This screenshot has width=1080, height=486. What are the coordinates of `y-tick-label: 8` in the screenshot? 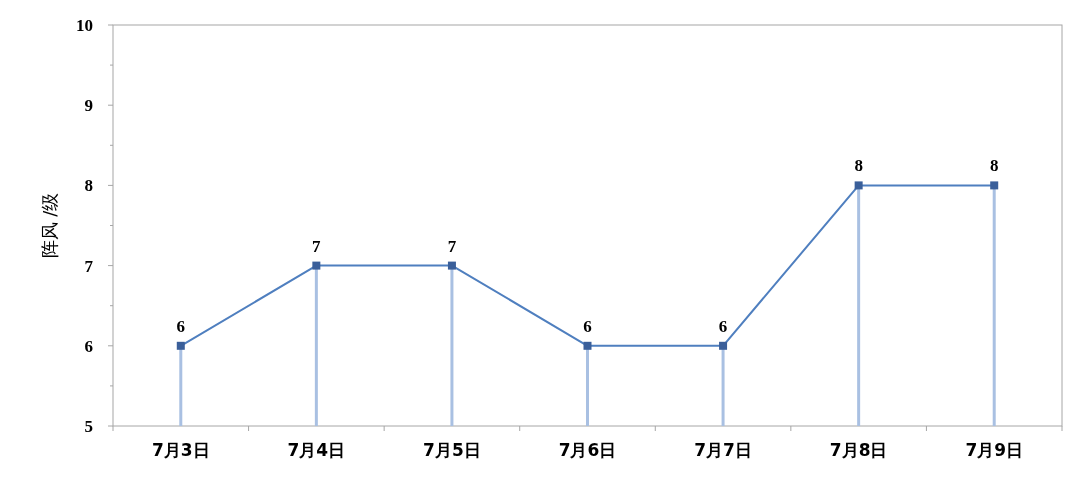 It's located at (88, 186).